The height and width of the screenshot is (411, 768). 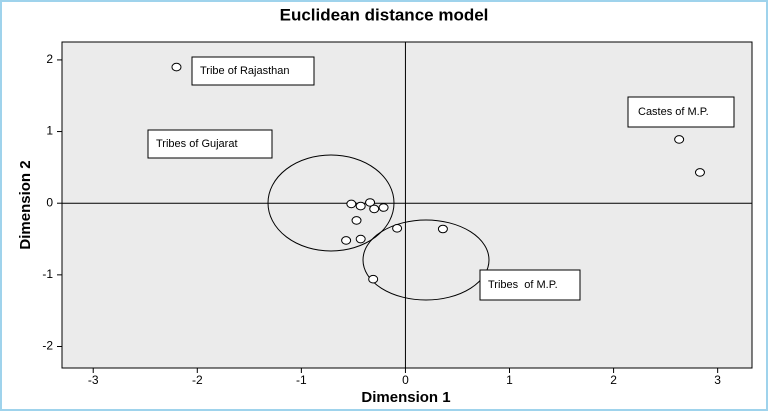 I want to click on y-tick-label: 0, so click(x=49, y=202).